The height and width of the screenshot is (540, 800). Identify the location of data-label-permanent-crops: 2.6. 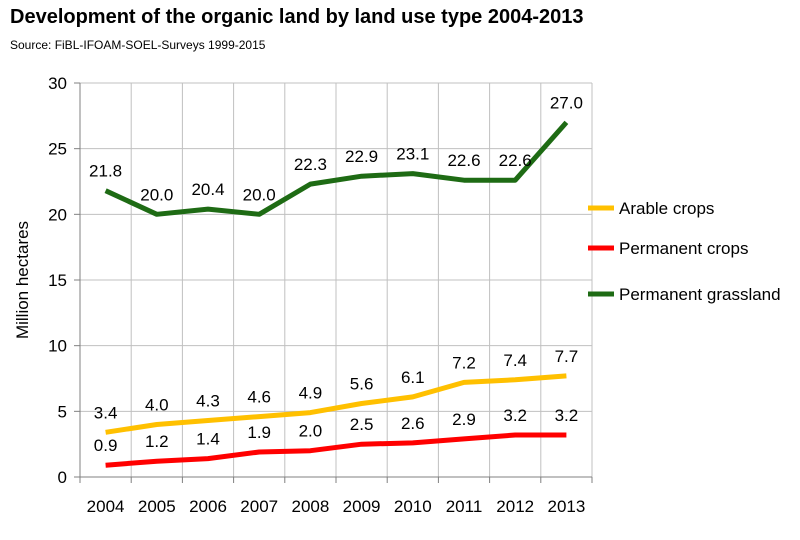
(413, 423).